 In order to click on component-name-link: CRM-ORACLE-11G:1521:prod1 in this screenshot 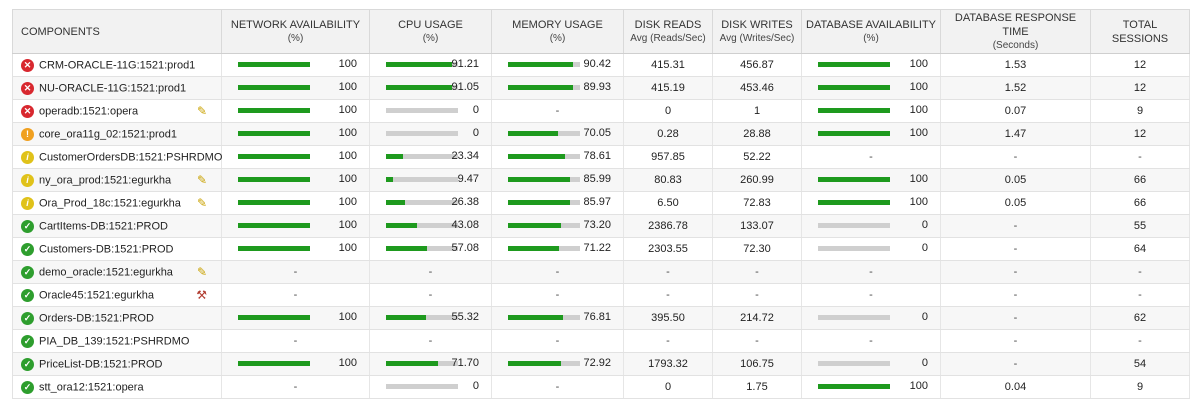, I will do `click(117, 65)`.